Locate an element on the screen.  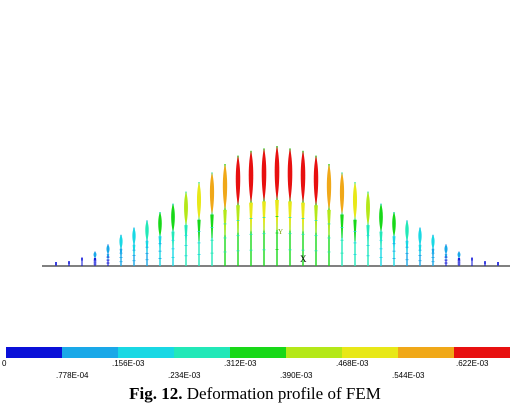
legend-tick-0: 0 is located at coordinates (4, 363).